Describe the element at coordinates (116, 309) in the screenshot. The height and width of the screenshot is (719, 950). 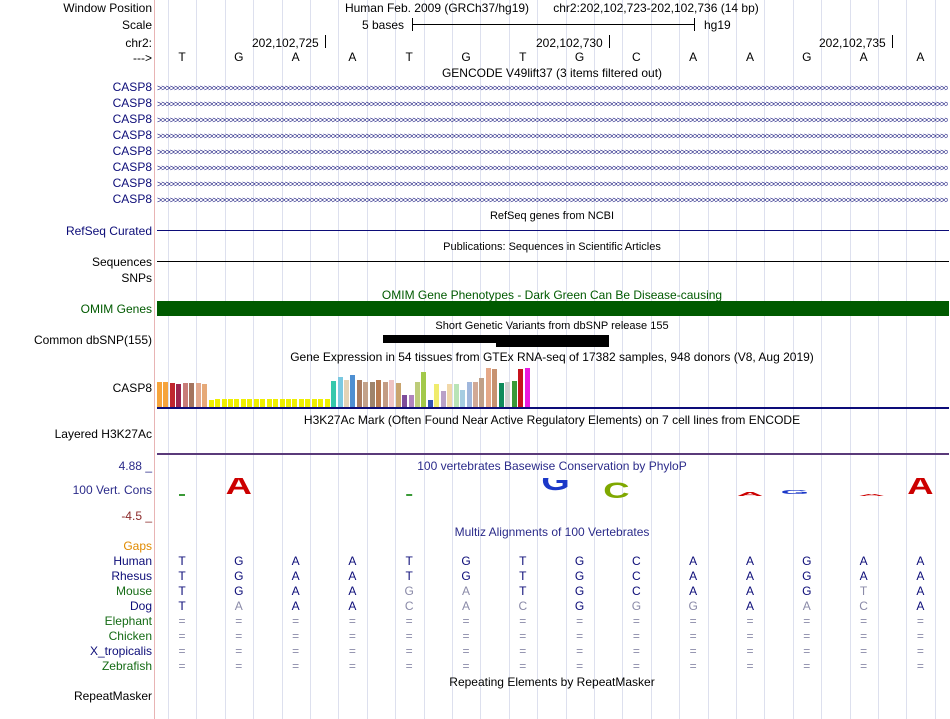
I see `omim-track-label: OMIM Genes` at that location.